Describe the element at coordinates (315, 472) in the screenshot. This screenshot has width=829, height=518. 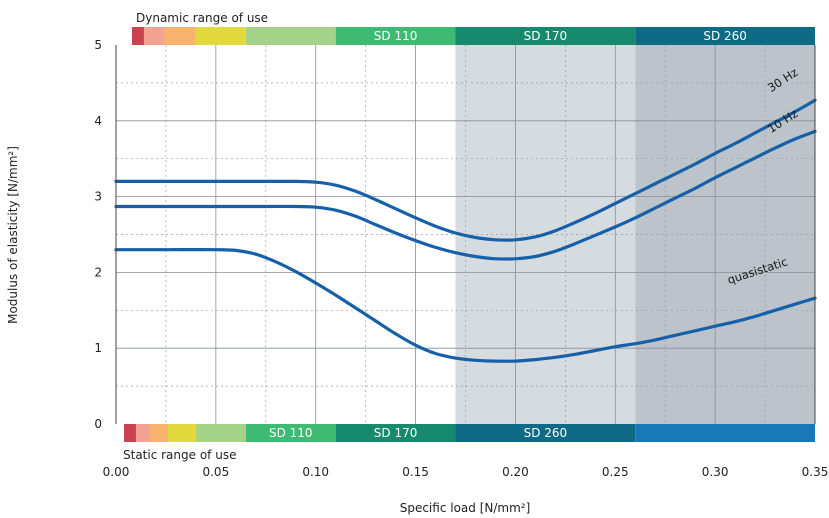
I see `x-tick-label: 0.10` at that location.